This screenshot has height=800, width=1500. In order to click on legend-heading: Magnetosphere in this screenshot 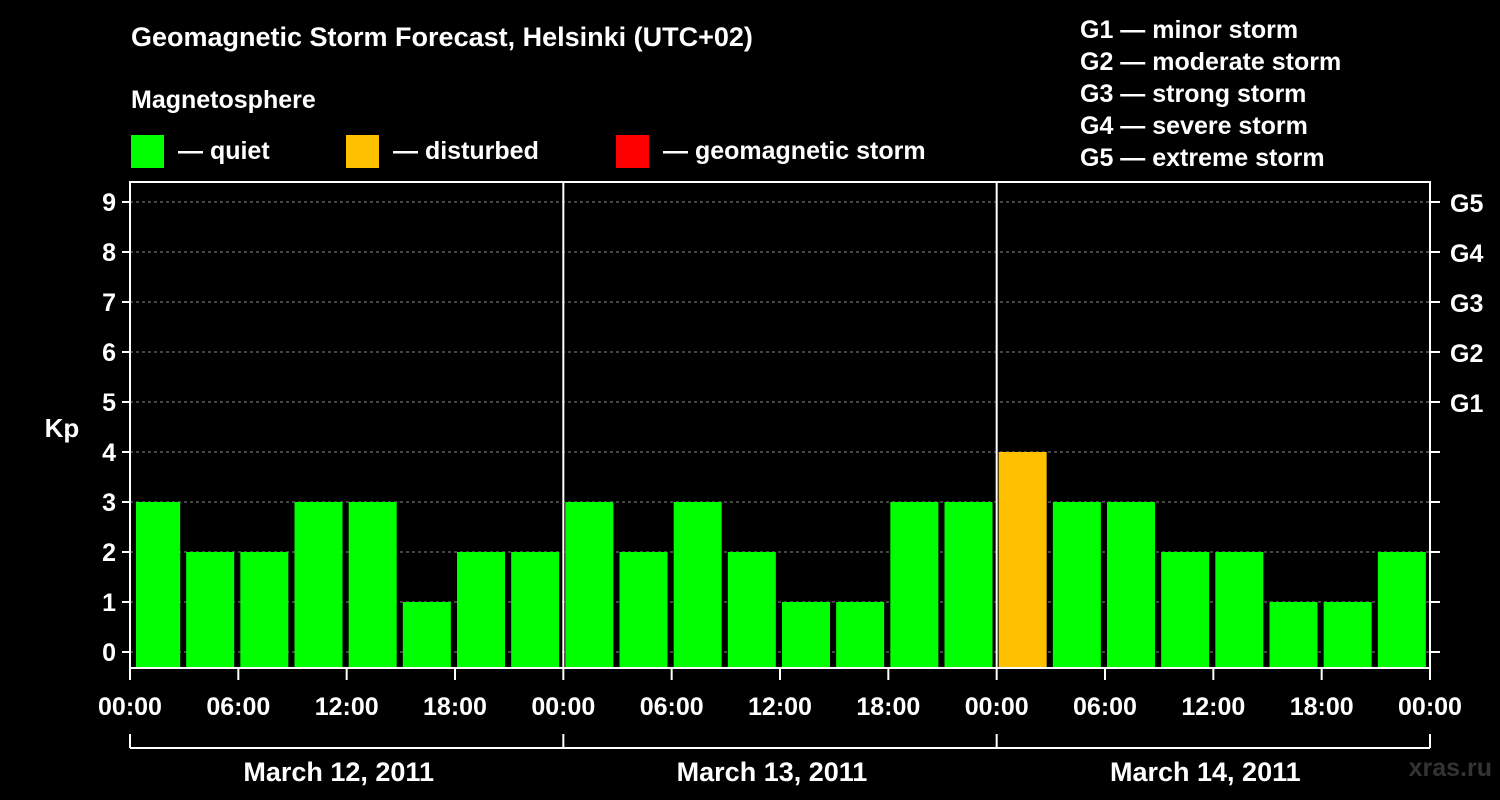, I will do `click(223, 100)`.